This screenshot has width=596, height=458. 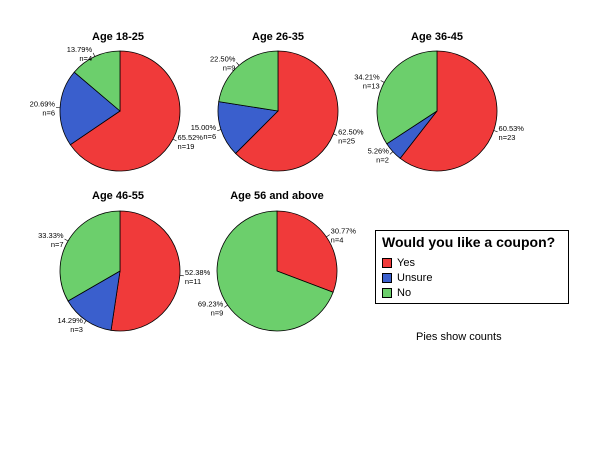 What do you see at coordinates (278, 37) in the screenshot?
I see `pie-title-age-26-35: Age 26-35` at bounding box center [278, 37].